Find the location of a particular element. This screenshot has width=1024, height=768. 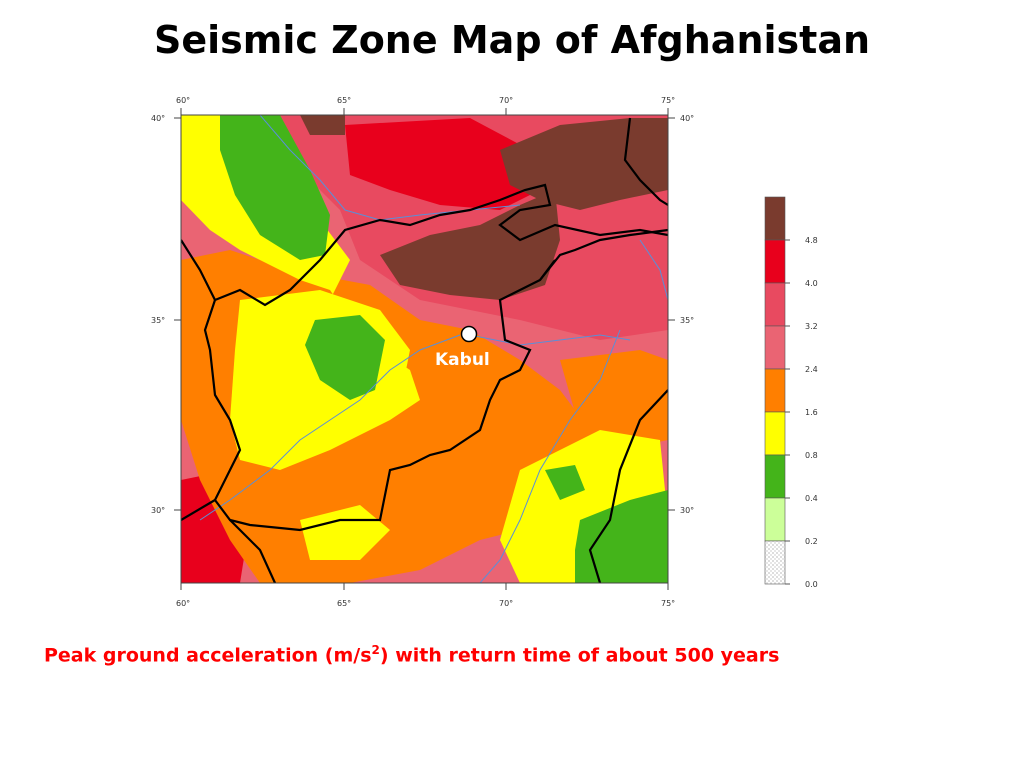

legend-swatch-white is located at coordinates (775, 562).